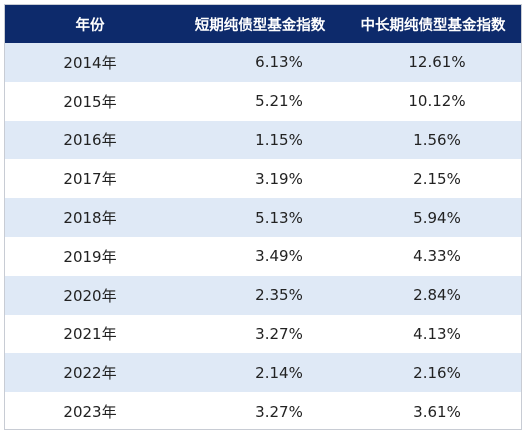 The width and height of the screenshot is (527, 435). I want to click on short-term-value-cell: 1.15%, so click(260, 140).